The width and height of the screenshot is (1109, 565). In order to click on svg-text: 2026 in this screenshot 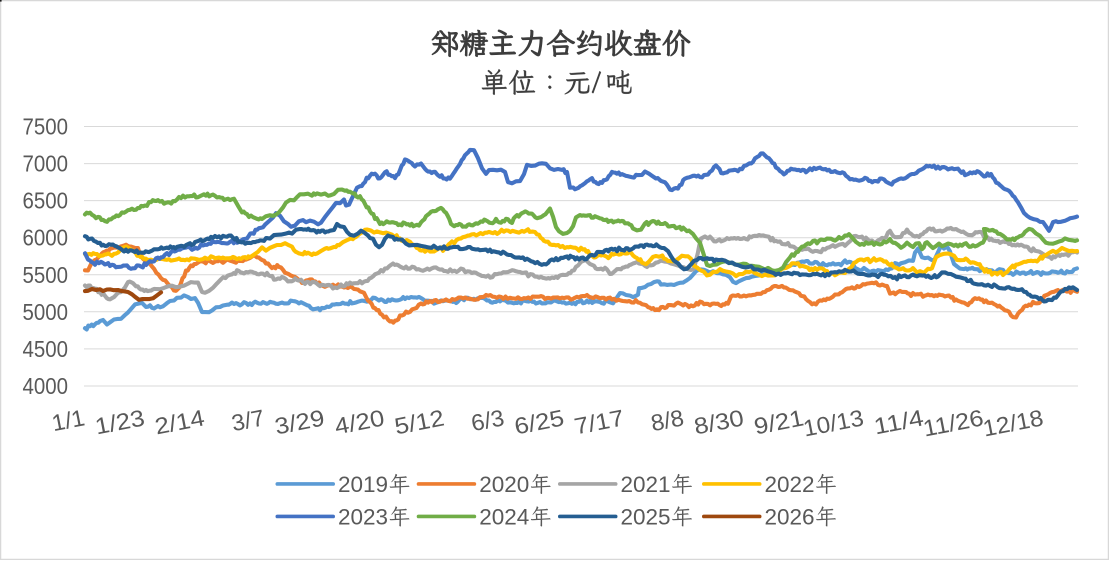, I will do `click(790, 516)`.